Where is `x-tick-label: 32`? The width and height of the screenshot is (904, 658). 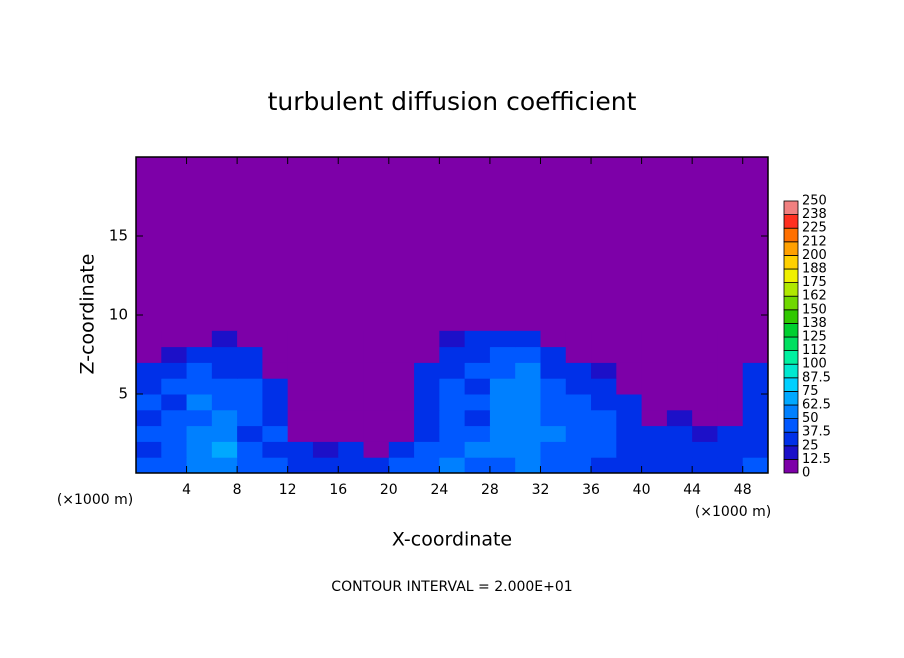 x-tick-label: 32 is located at coordinates (541, 490).